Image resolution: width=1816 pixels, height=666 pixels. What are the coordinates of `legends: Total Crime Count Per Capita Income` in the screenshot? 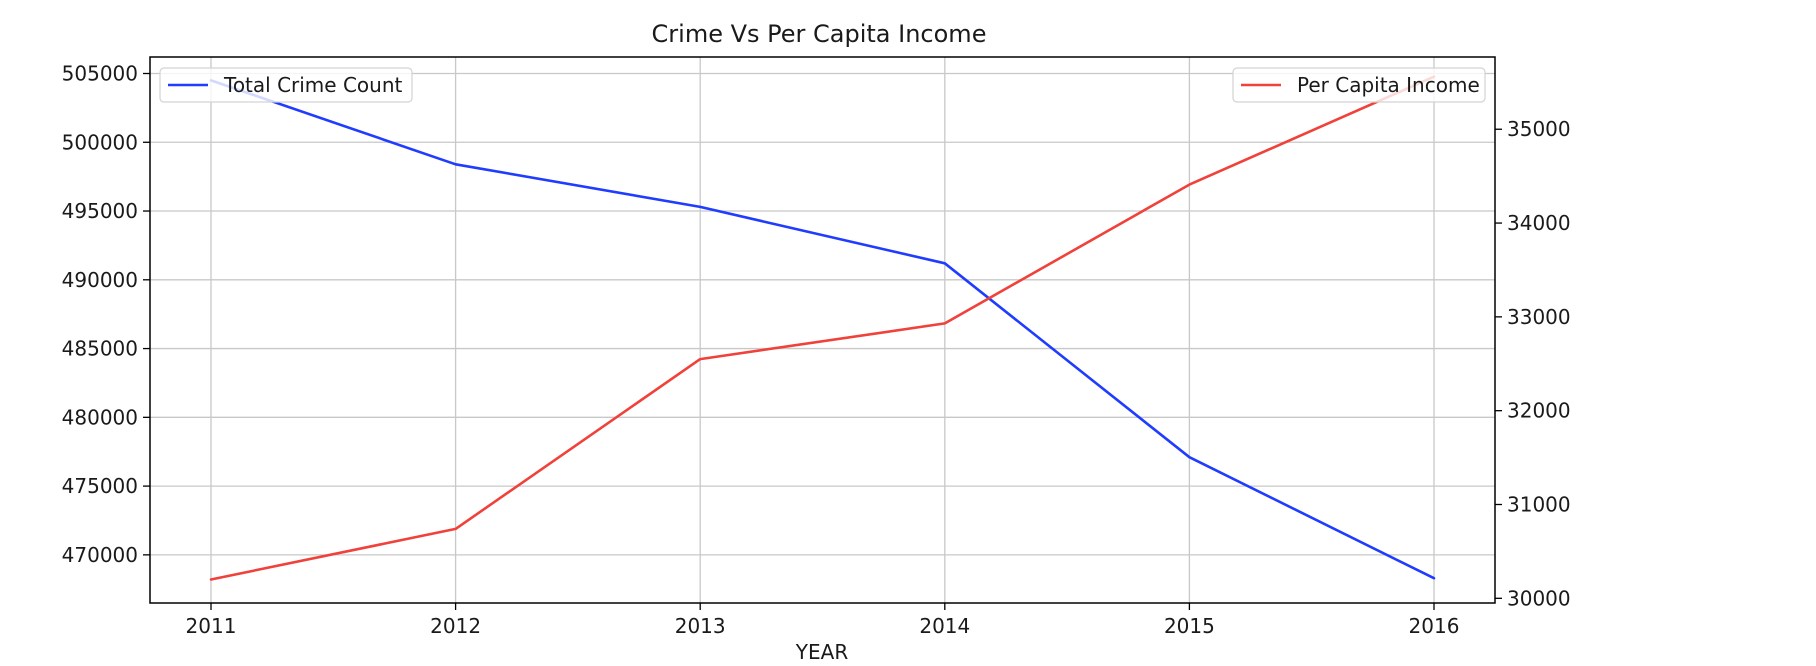 It's located at (822, 85).